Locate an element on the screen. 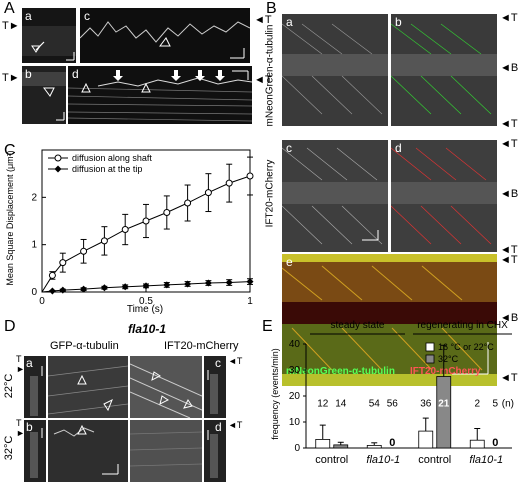 The height and width of the screenshot is (488, 520). subpanel-c-letter: c is located at coordinates (87, 16).